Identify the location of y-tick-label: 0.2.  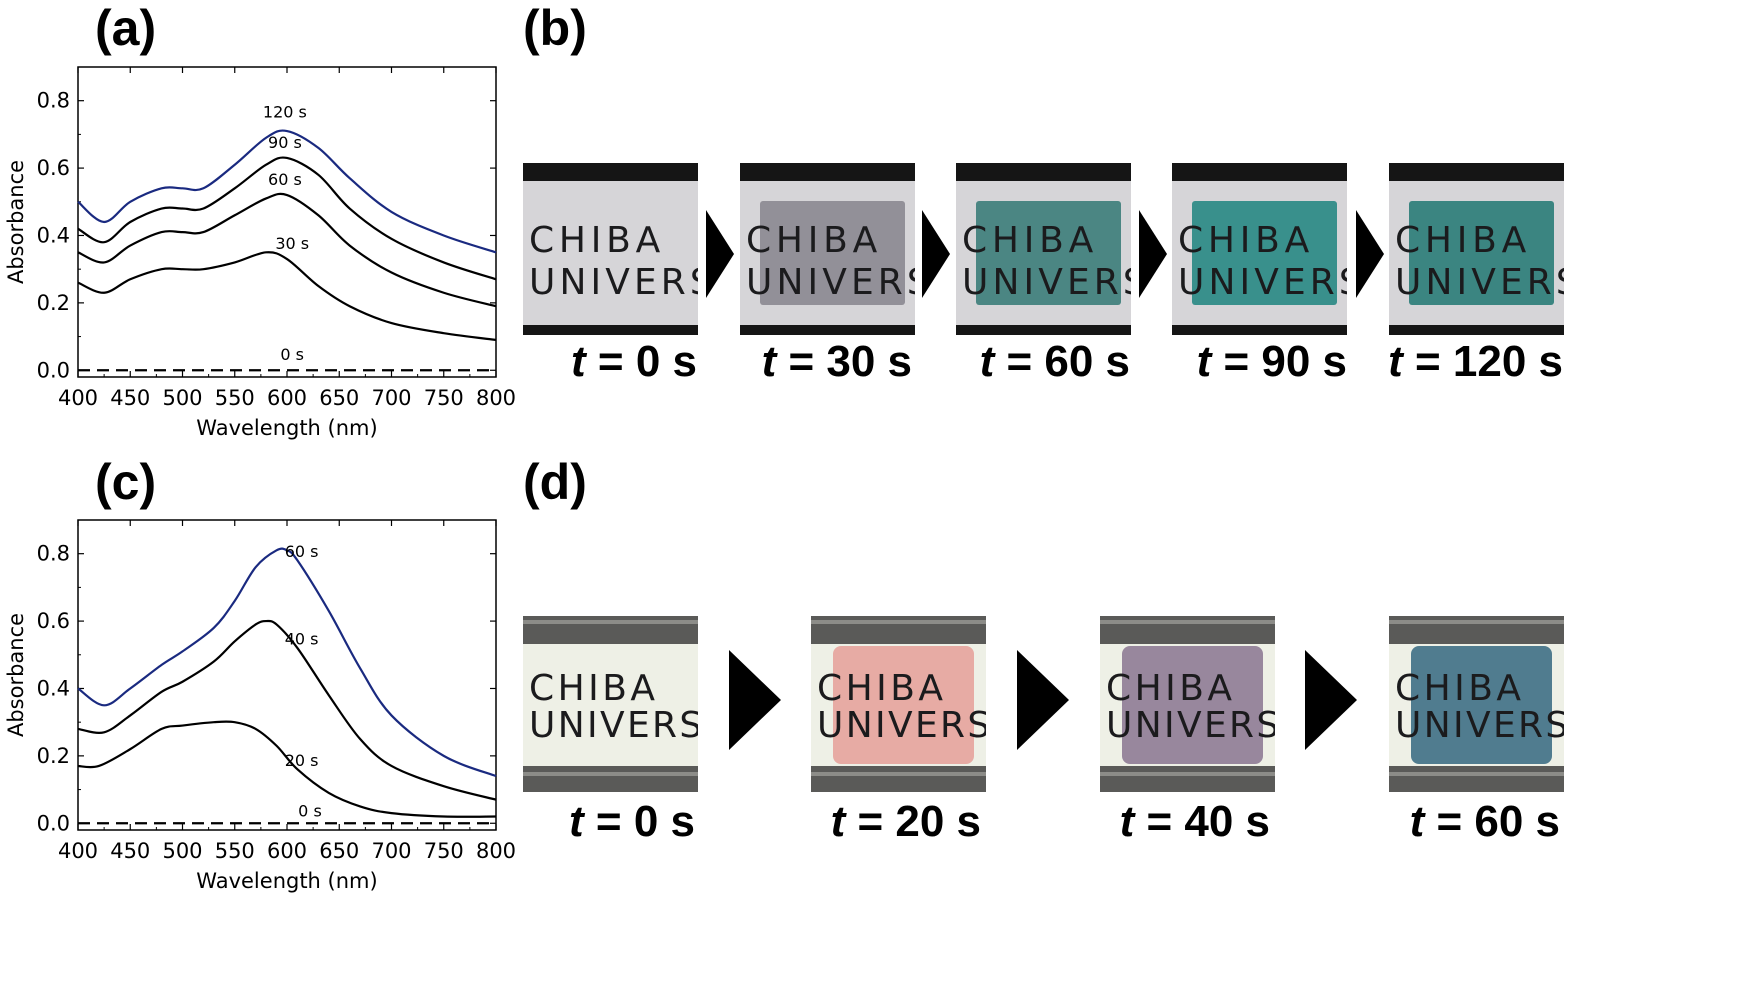
(53, 756).